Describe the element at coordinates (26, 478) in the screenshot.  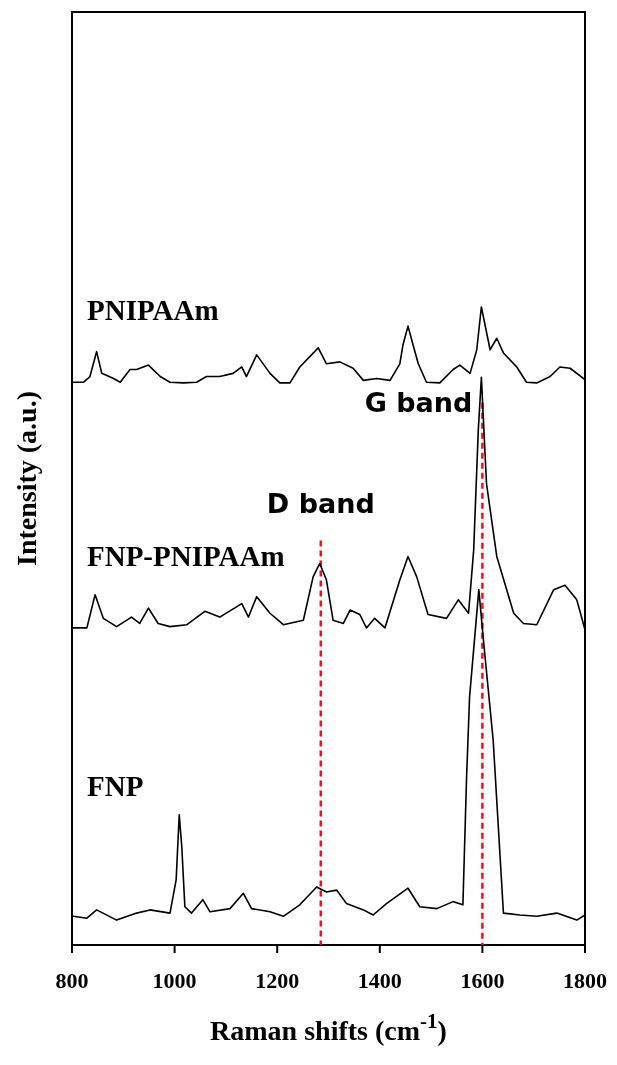
I see `y-axis-title: Intensity (a.u.)` at that location.